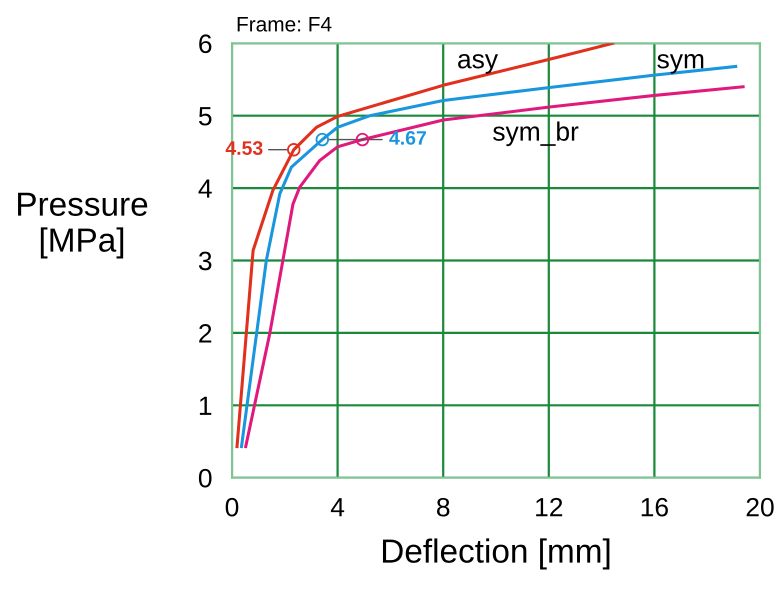 The image size is (783, 592). What do you see at coordinates (205, 478) in the screenshot?
I see `y-tick-label: 0` at bounding box center [205, 478].